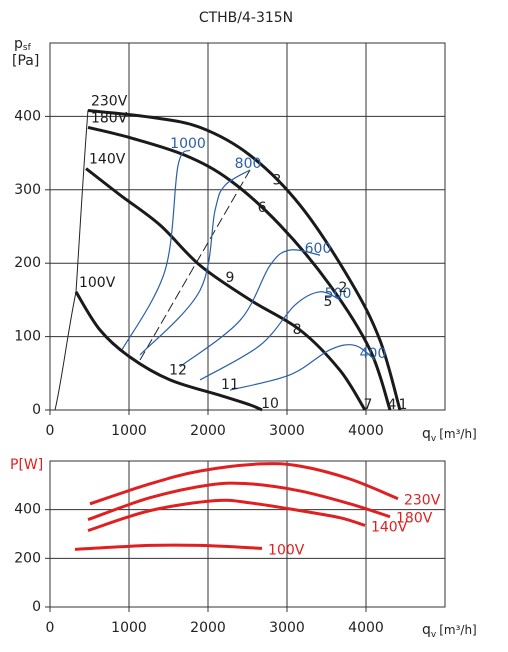  Describe the element at coordinates (368, 405) in the screenshot. I see `point-label: 7` at that location.